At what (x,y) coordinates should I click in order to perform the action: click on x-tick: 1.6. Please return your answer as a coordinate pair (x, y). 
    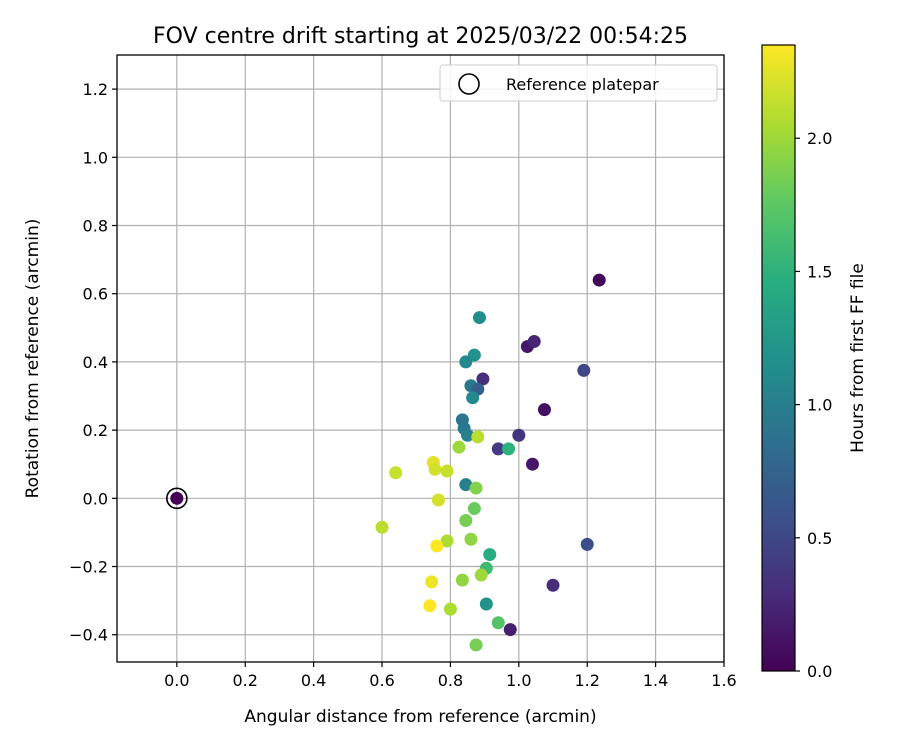
    Looking at the image, I should click on (724, 676).